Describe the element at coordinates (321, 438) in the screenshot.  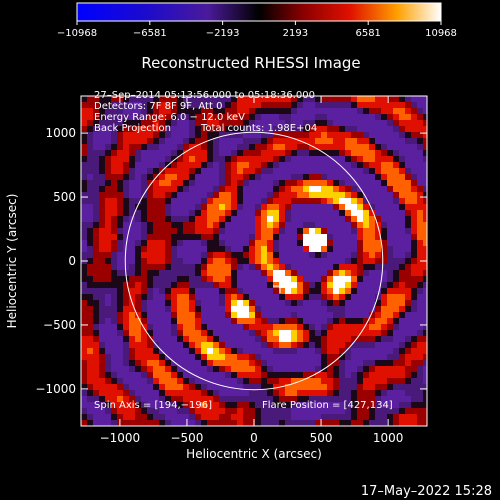
I see `x-tick-label: 500` at that location.